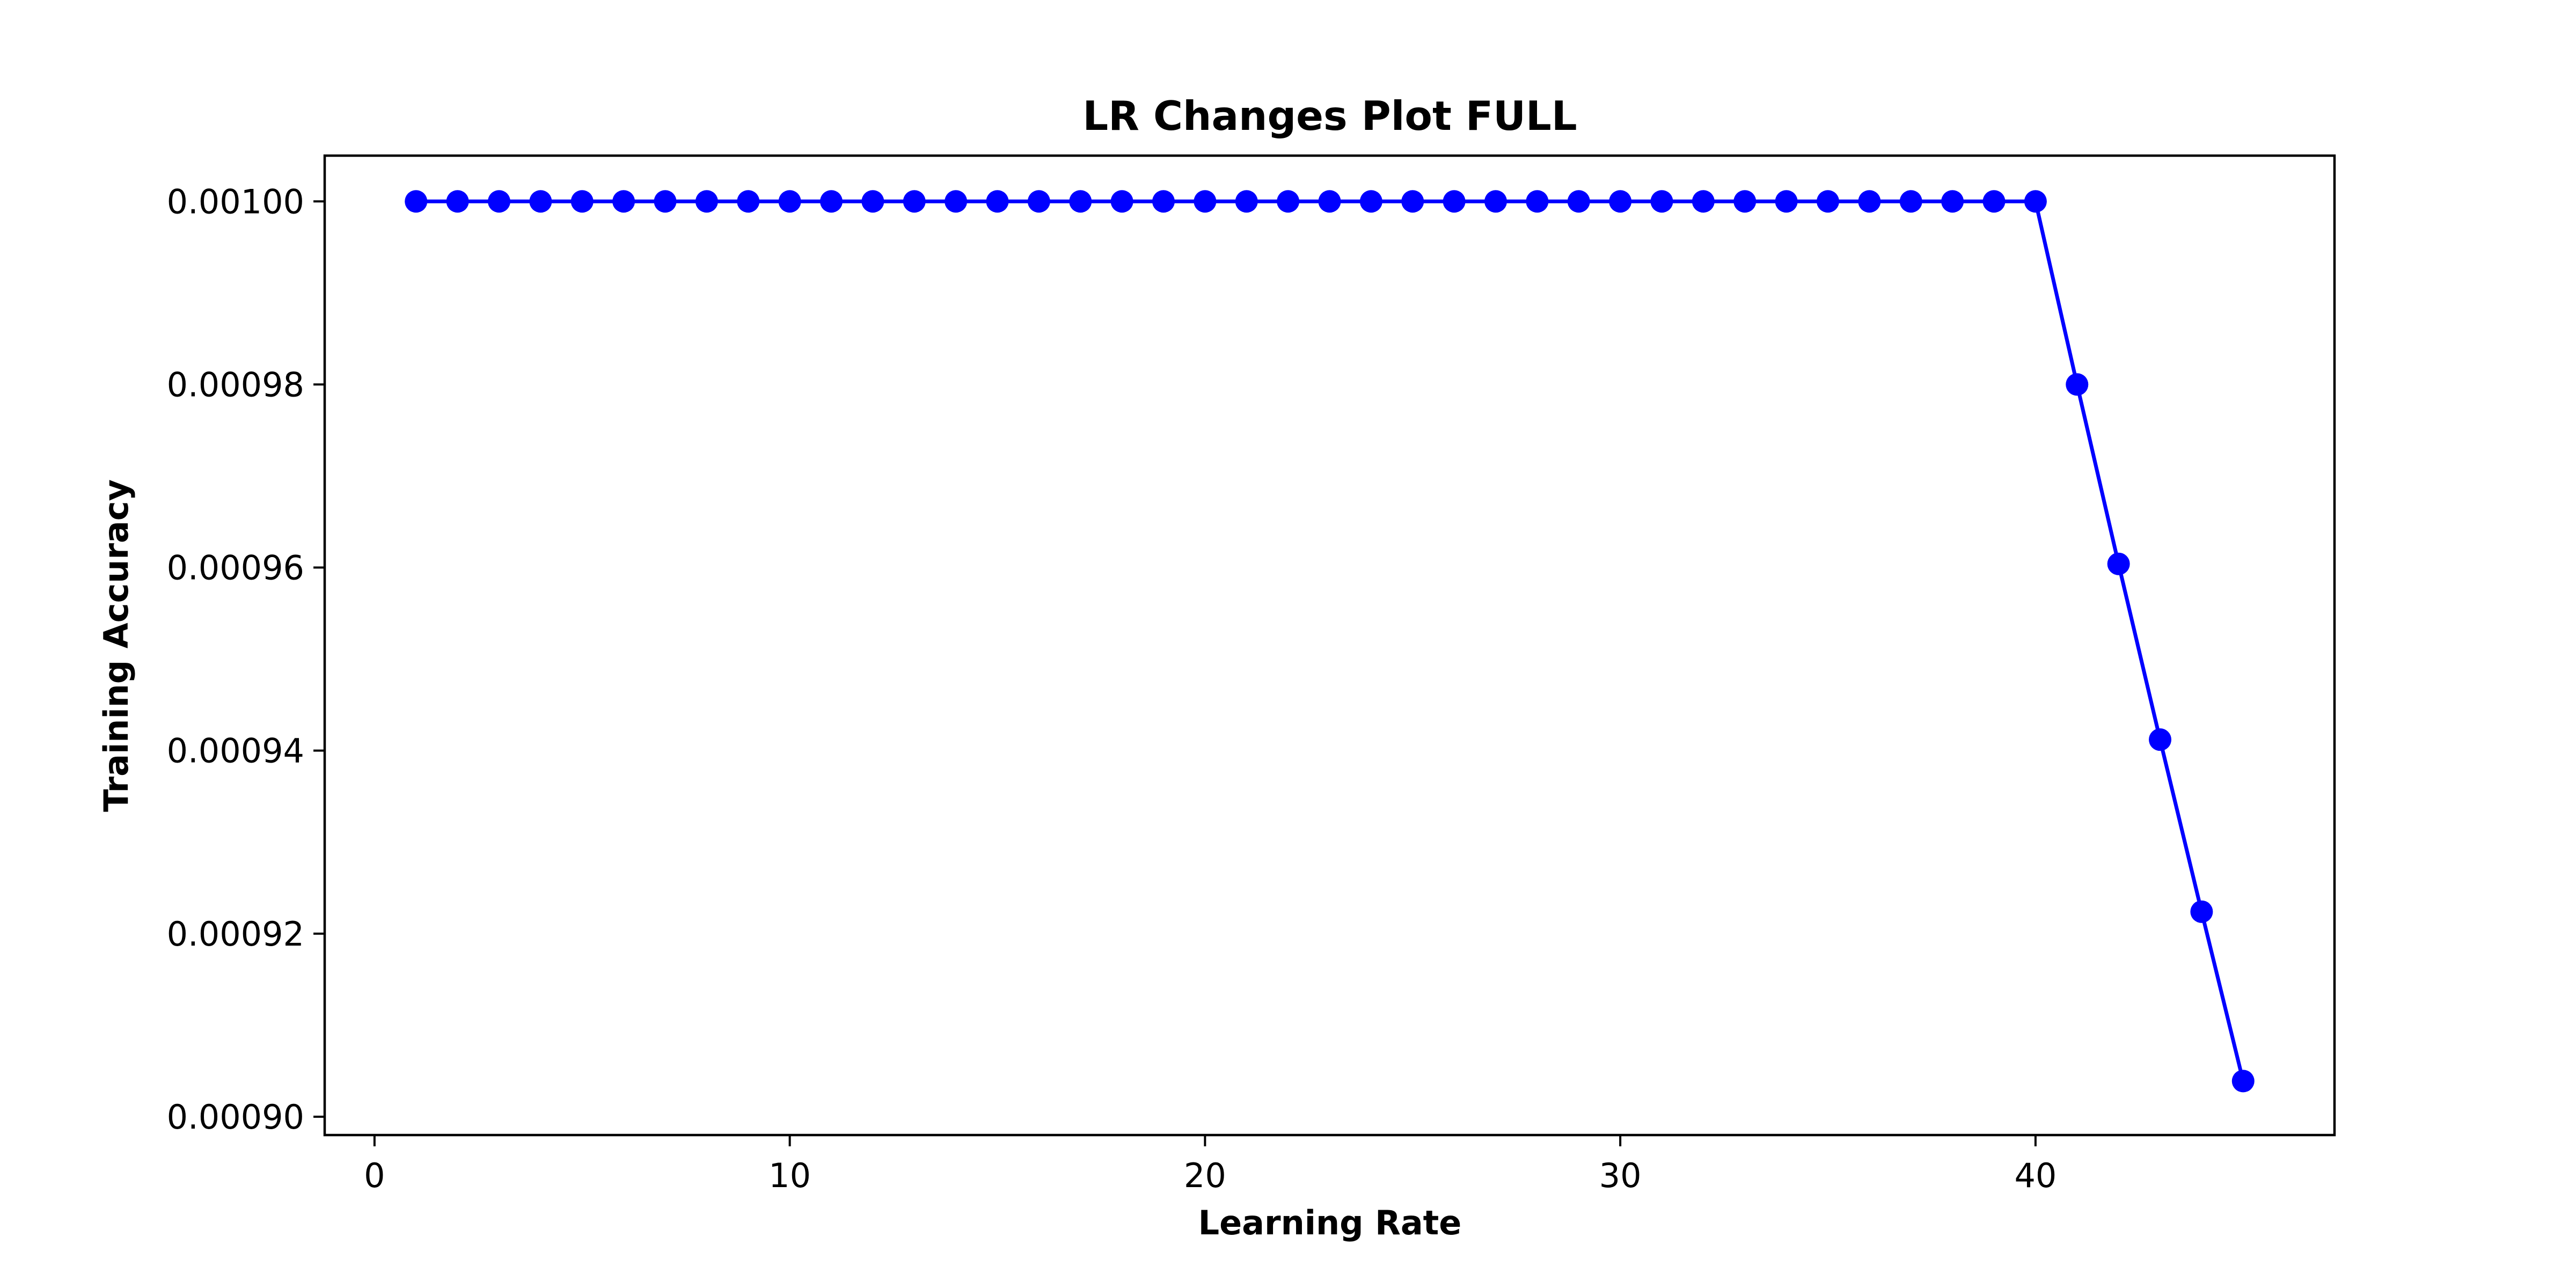 Image resolution: width=2576 pixels, height=1288 pixels. Describe the element at coordinates (1205, 1175) in the screenshot. I see `x-tick-label: 20` at that location.